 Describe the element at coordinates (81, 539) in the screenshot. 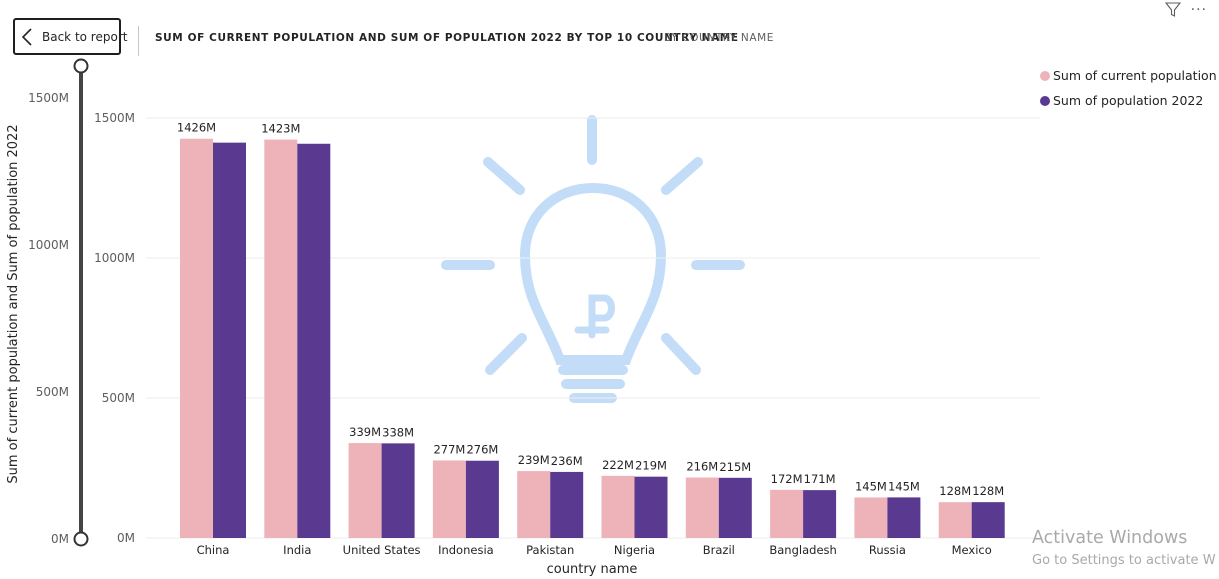

I see `zoom-slider-bottom-handle` at that location.